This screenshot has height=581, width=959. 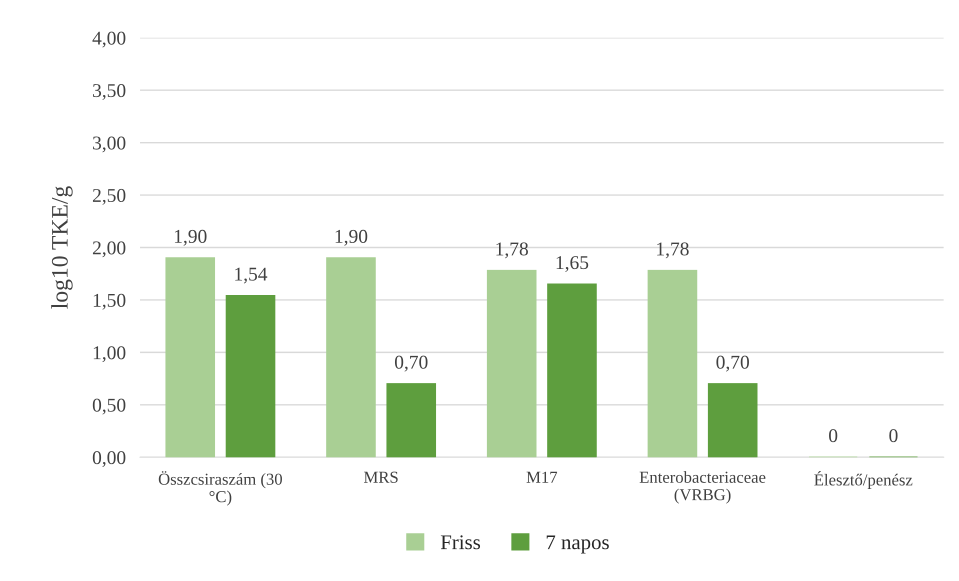 I want to click on legend-label: Friss, so click(x=460, y=542).